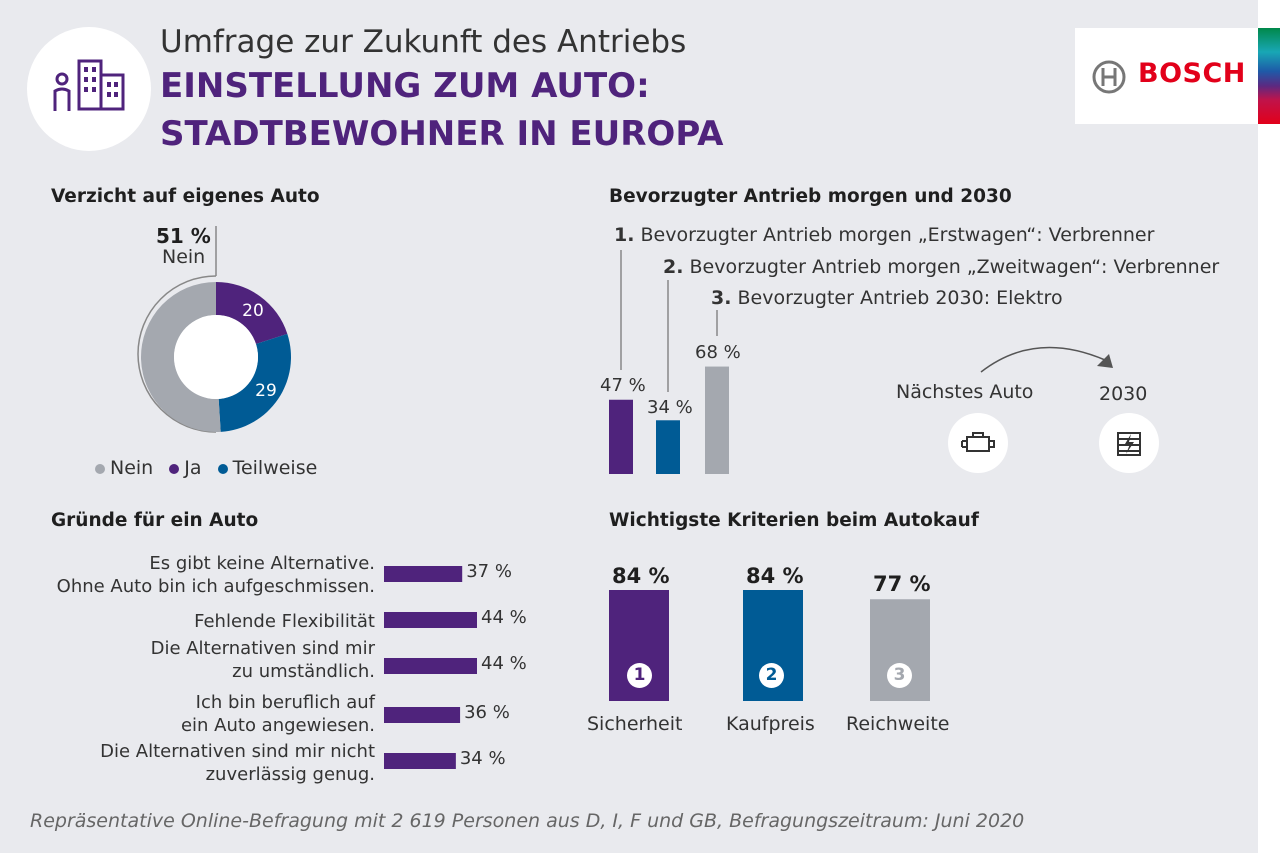 The width and height of the screenshot is (1280, 853). Describe the element at coordinates (887, 298) in the screenshot. I see `antrieb-item-3: 3. Bevorzugter Antrieb 2030: Elektro` at that location.